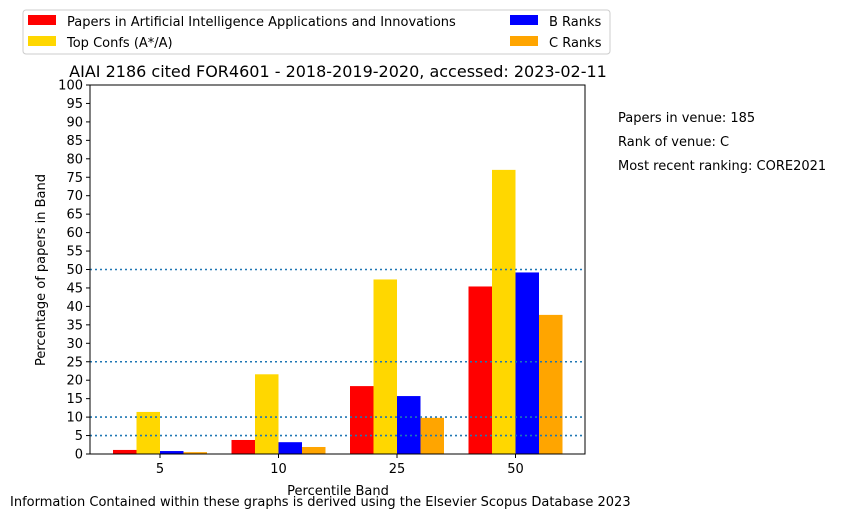  What do you see at coordinates (74, 196) in the screenshot?
I see `y-tick-label: 70` at bounding box center [74, 196].